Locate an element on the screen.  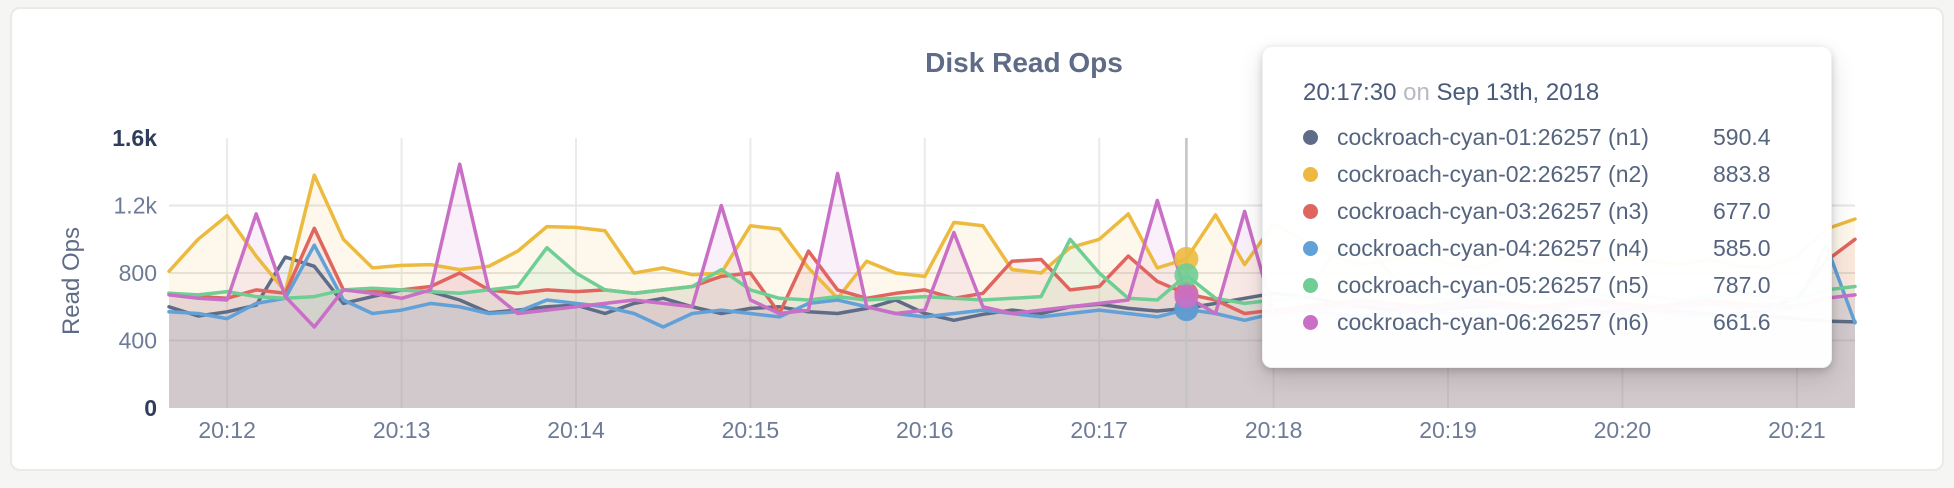
tooltip-row: cockroach-cyan-06:26257 (n6) 661.6 is located at coordinates (1552, 322).